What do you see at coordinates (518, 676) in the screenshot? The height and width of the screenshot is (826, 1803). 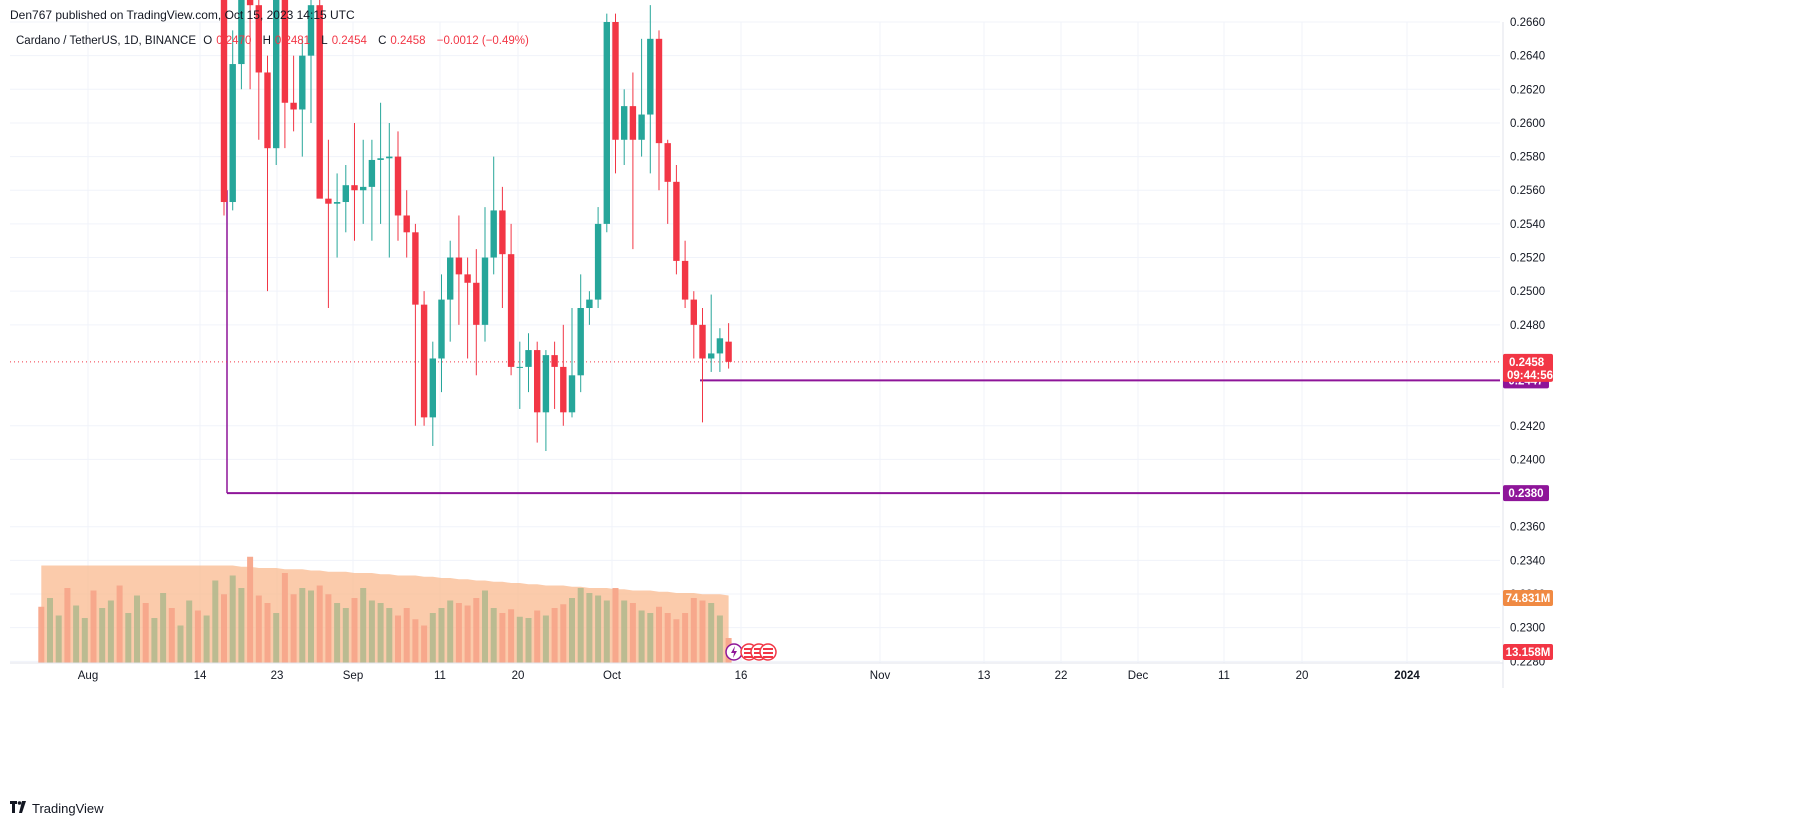 I see `time-tick-label: 20` at bounding box center [518, 676].